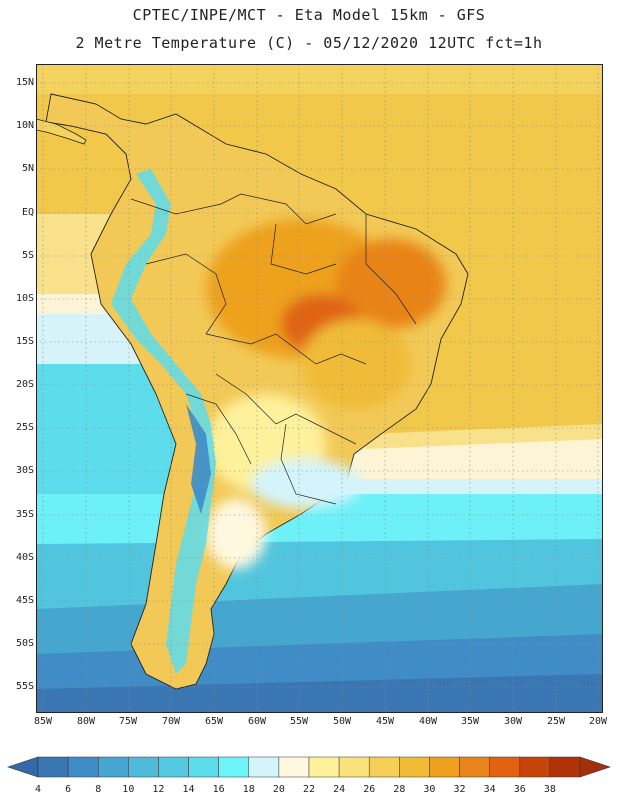 The width and height of the screenshot is (618, 800). What do you see at coordinates (171, 721) in the screenshot?
I see `lon-label-70w: 70W` at bounding box center [171, 721].